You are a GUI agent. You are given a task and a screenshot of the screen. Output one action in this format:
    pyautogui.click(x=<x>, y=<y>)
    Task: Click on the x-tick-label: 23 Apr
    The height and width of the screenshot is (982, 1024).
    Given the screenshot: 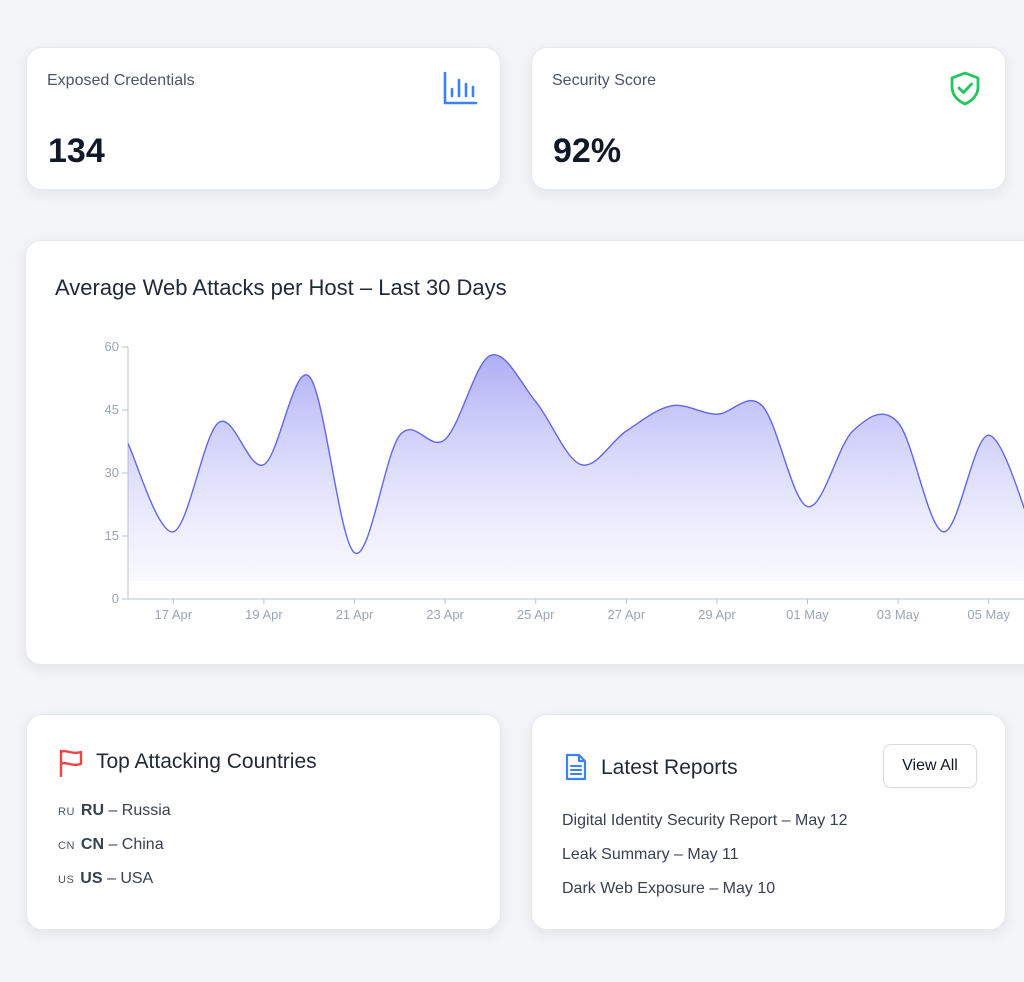 What is the action you would take?
    pyautogui.click(x=445, y=614)
    